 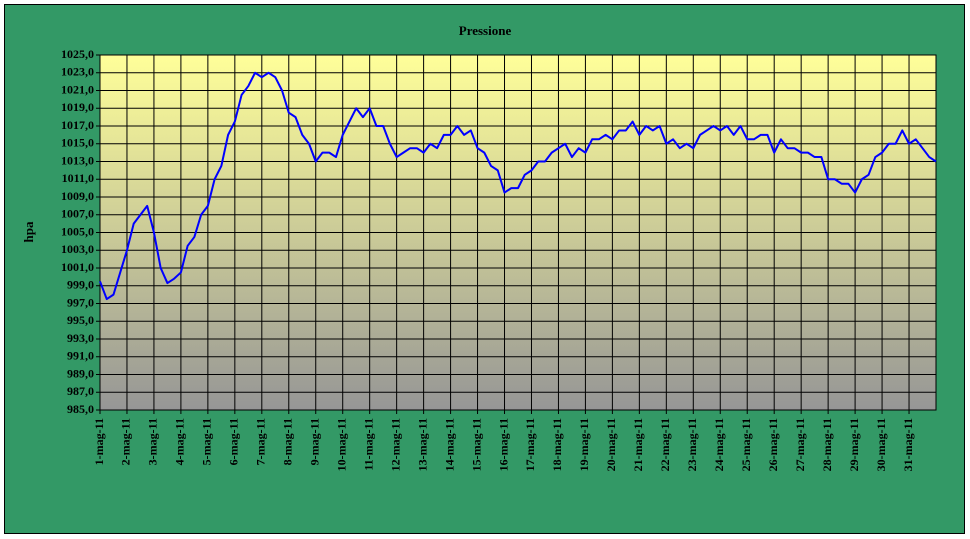 I want to click on y-tick-label: 985,0, so click(x=80, y=409).